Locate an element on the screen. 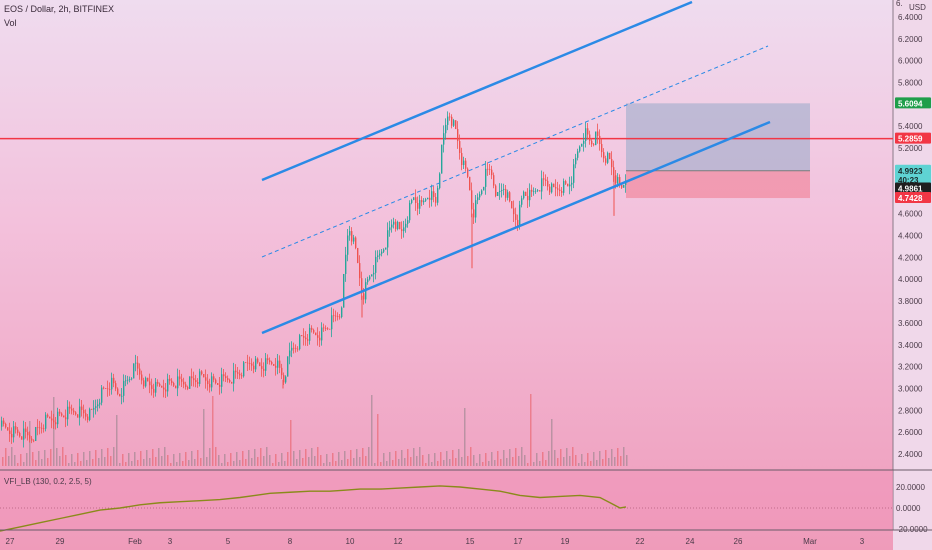 The width and height of the screenshot is (932, 550). price-tick-label: 6.0000 is located at coordinates (910, 61).